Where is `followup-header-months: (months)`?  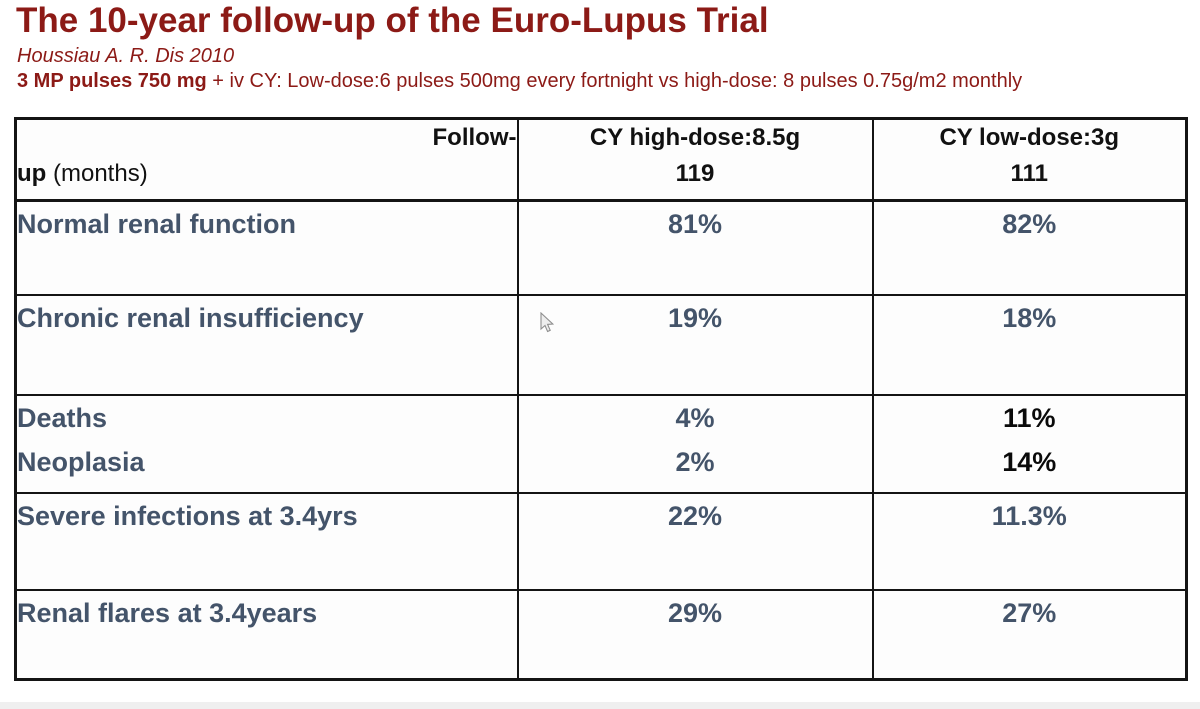 followup-header-months: (months) is located at coordinates (97, 173).